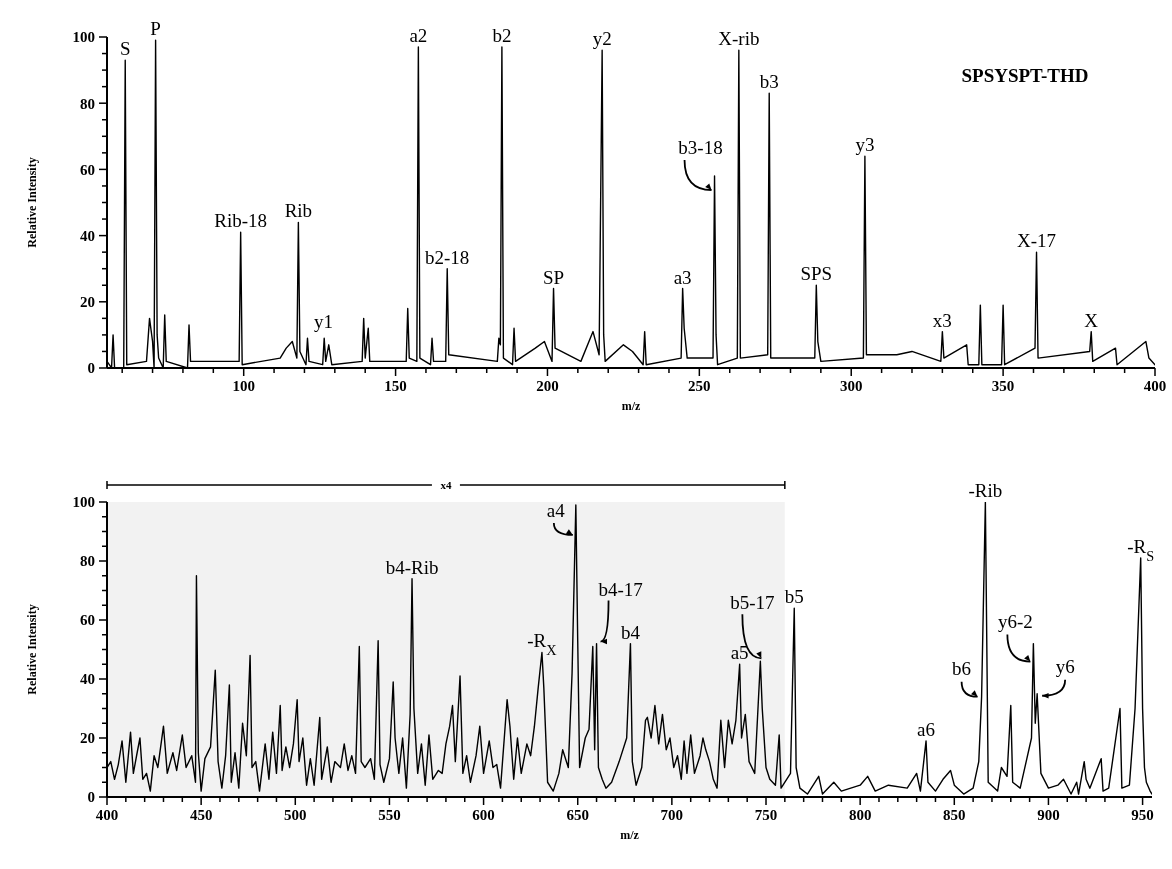 This screenshot has height=869, width=1172. I want to click on x-tick-label: 950, so click(1142, 814).